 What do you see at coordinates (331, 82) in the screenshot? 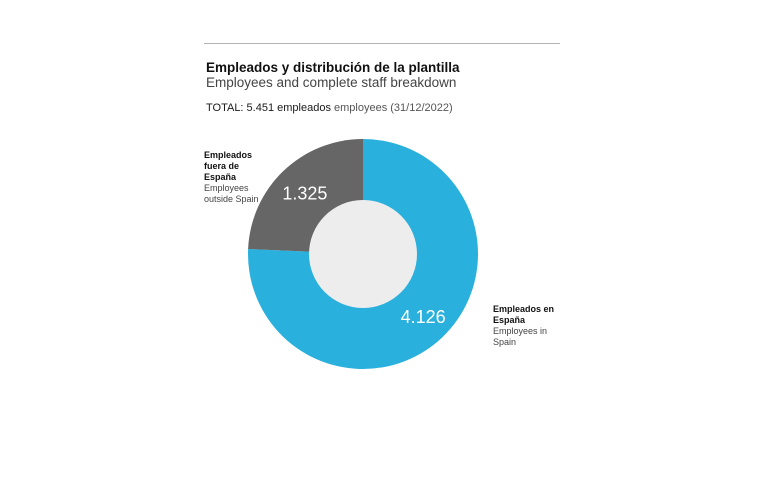
I see `chart-subtitle: Employees and complete staff breakdown` at bounding box center [331, 82].